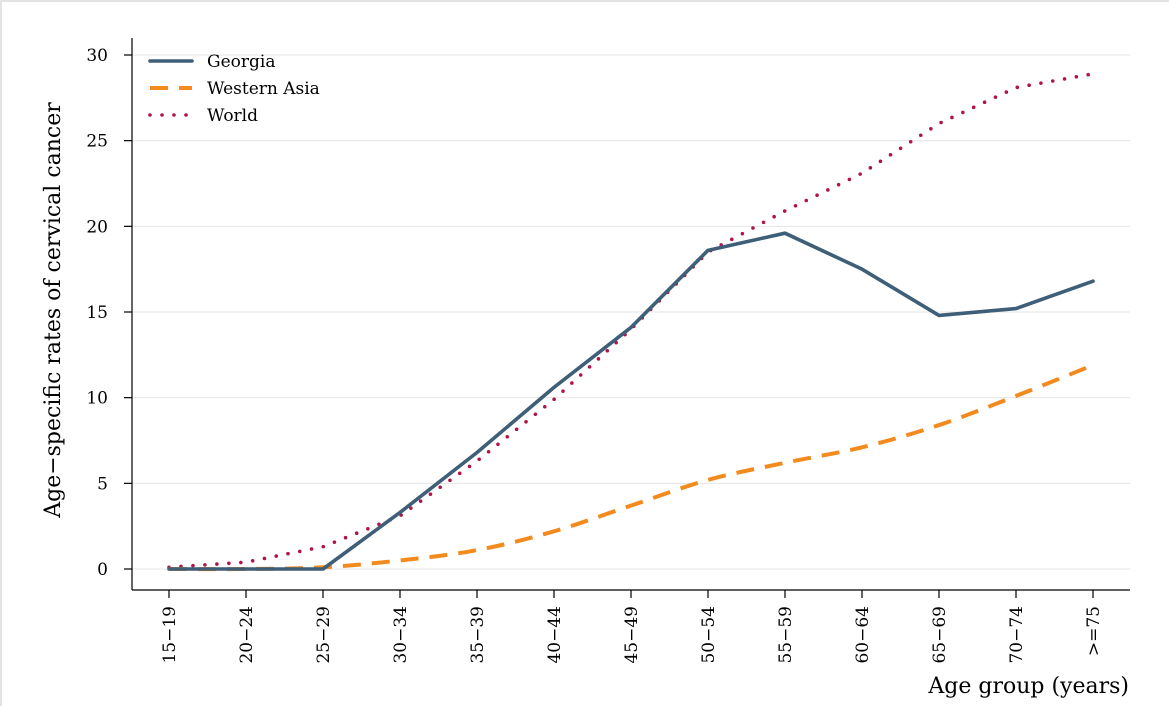 The width and height of the screenshot is (1169, 710). I want to click on y-tick-label: 0, so click(102, 570).